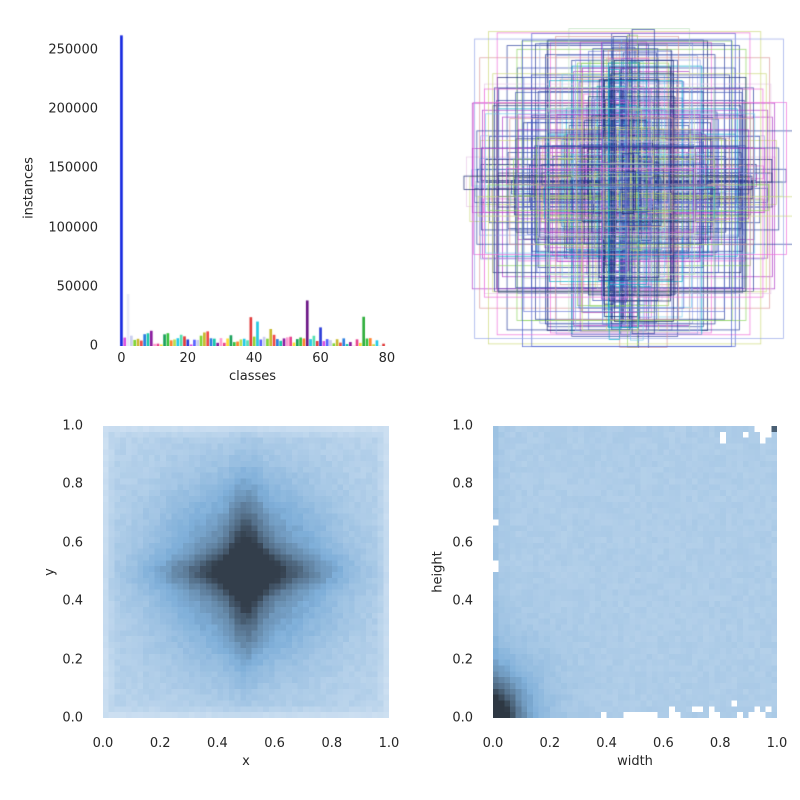  I want to click on instances-axis-label: instances, so click(29, 188).